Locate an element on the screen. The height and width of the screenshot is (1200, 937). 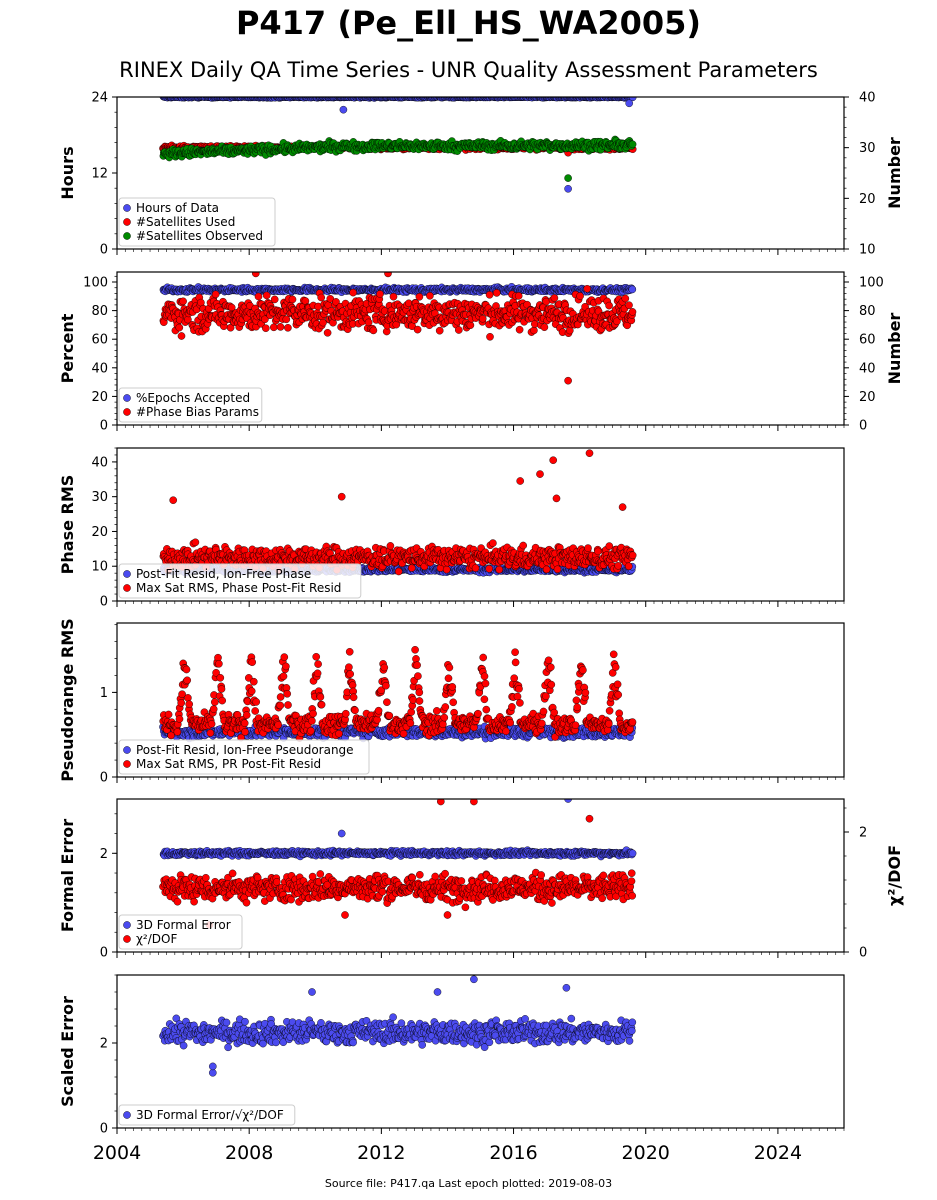
y2-tick-label: 30 is located at coordinates (867, 148).